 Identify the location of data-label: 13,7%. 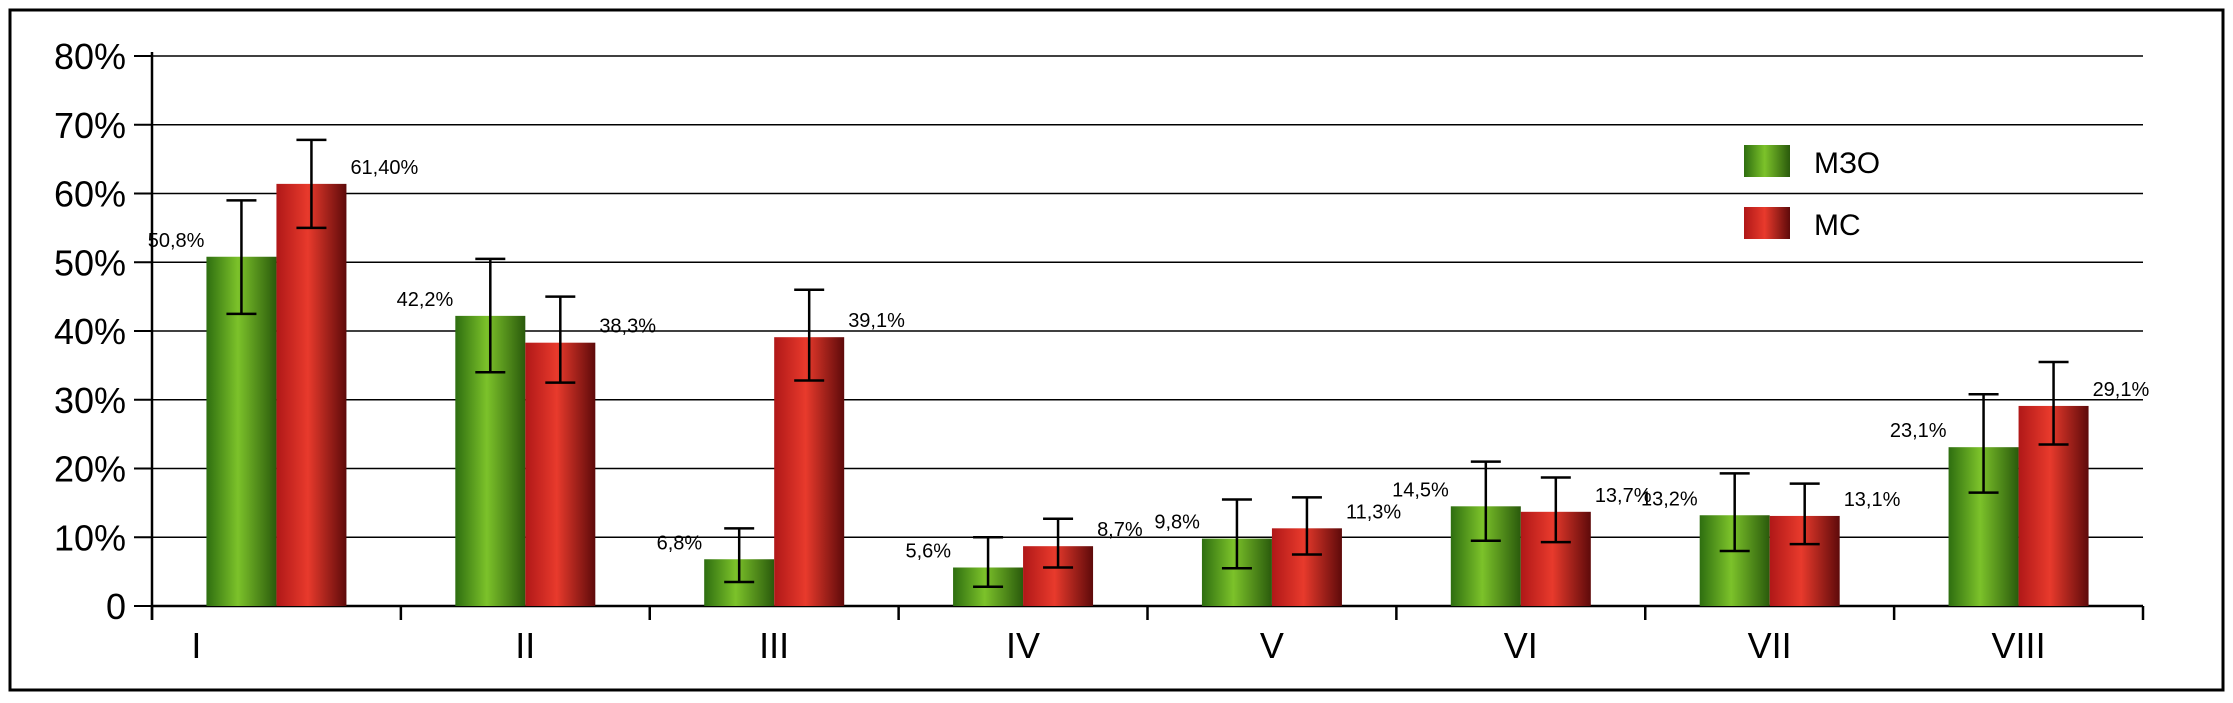
(1623, 496).